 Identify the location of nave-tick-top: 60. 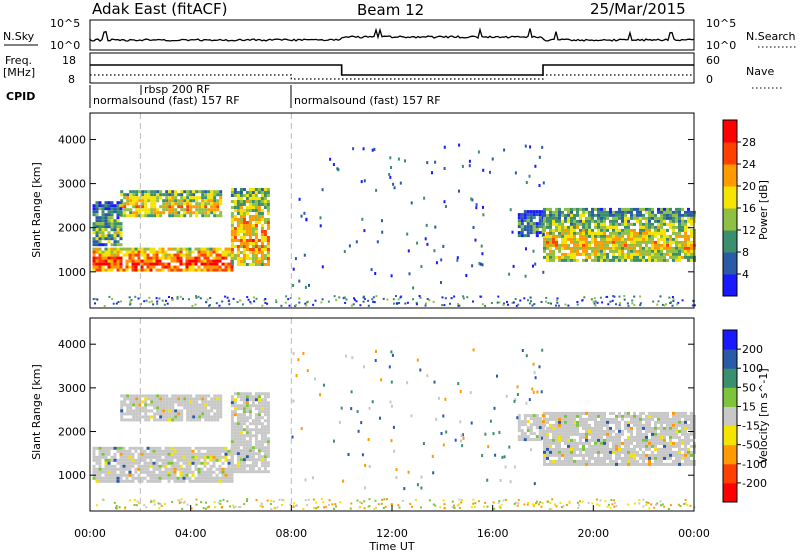
(713, 60).